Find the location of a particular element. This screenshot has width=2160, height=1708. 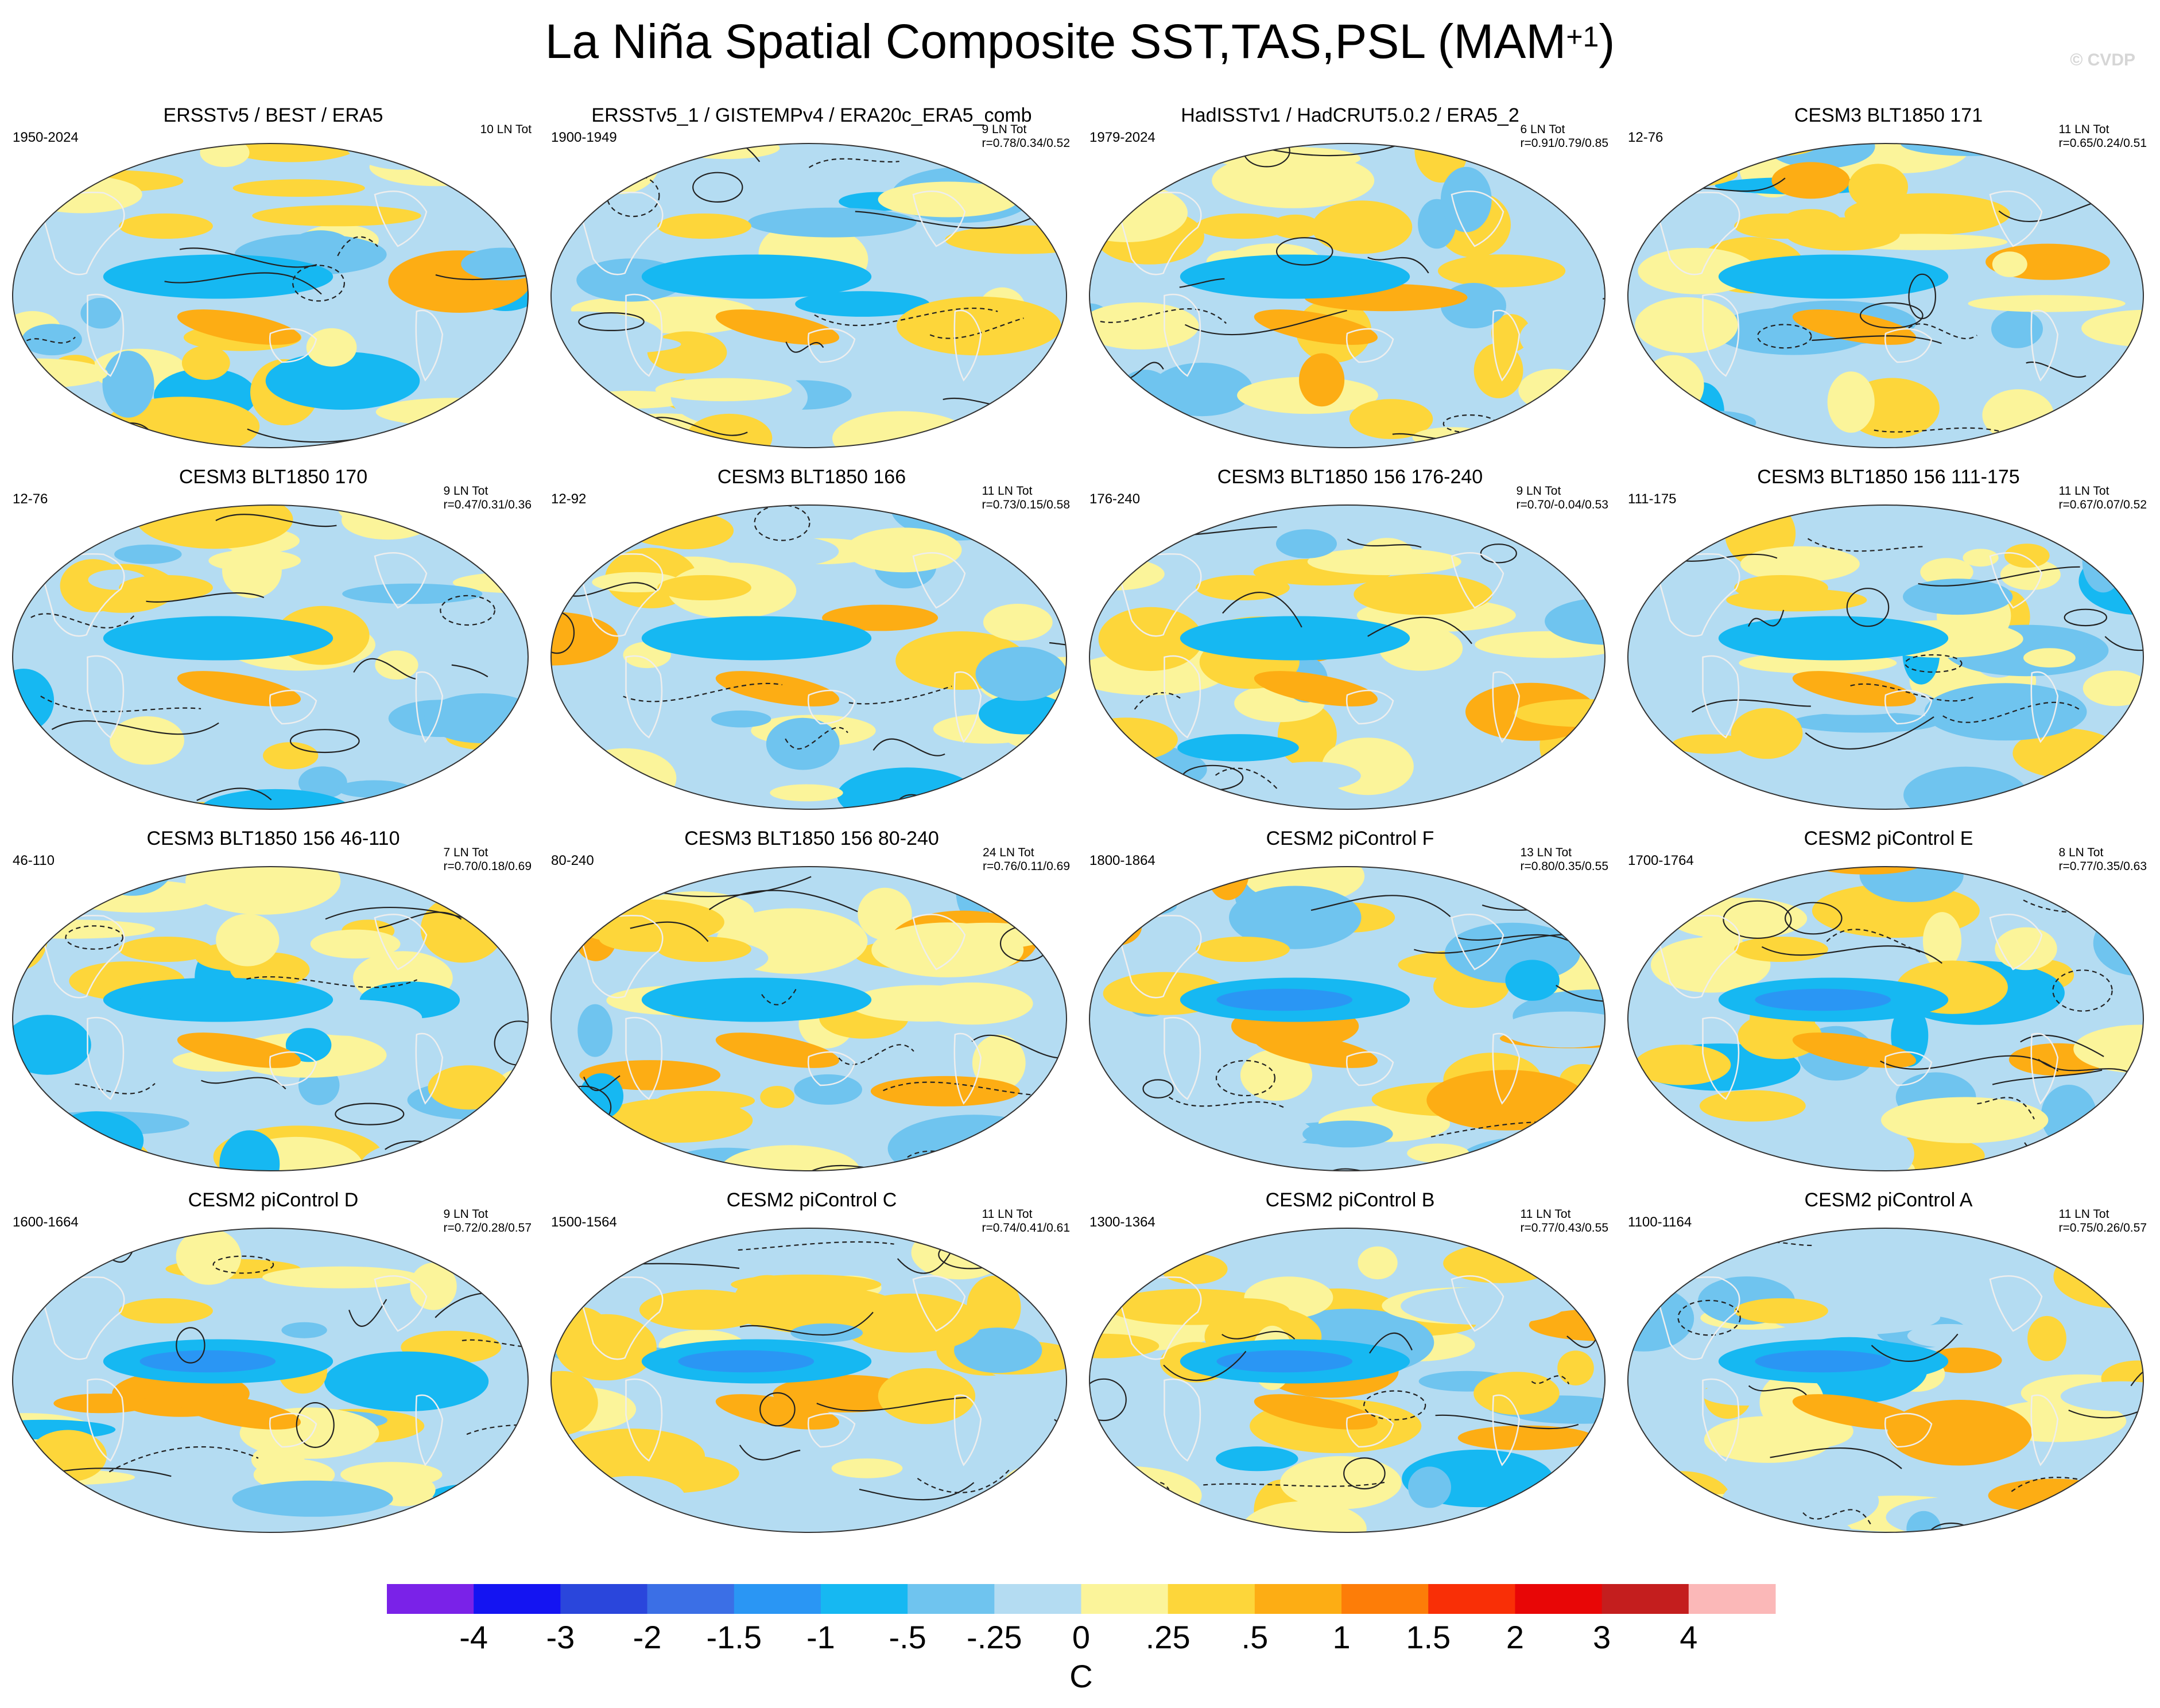

colorbar-tick-label: 3 is located at coordinates (1602, 1637).